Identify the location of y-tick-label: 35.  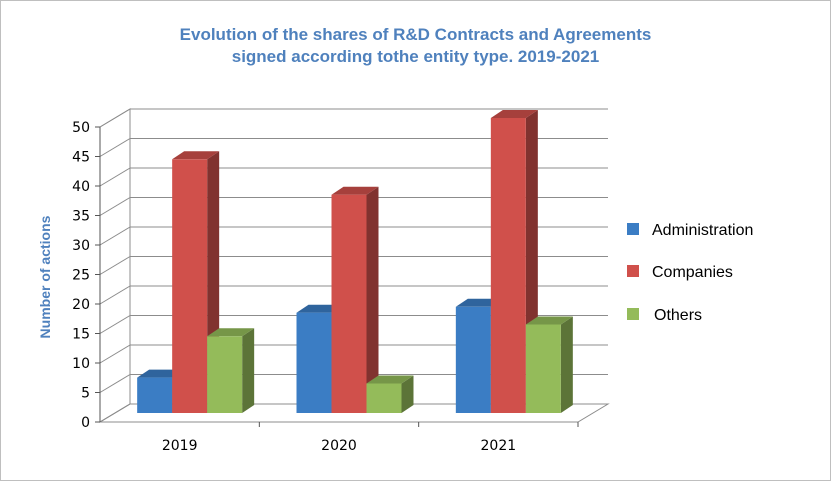
(81, 217).